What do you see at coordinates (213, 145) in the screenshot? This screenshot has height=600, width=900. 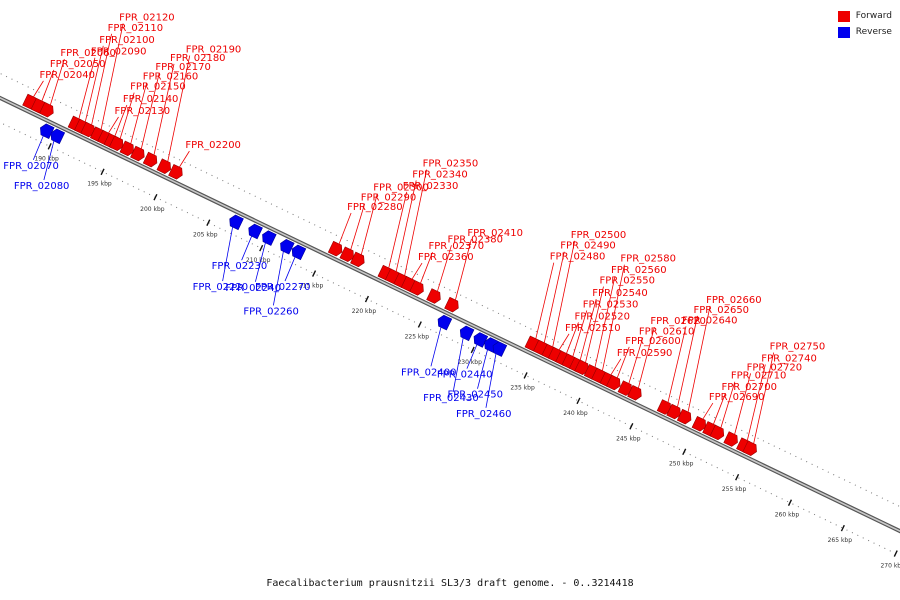 I see `gene-label-FPR_02200: FPR_02200` at bounding box center [213, 145].